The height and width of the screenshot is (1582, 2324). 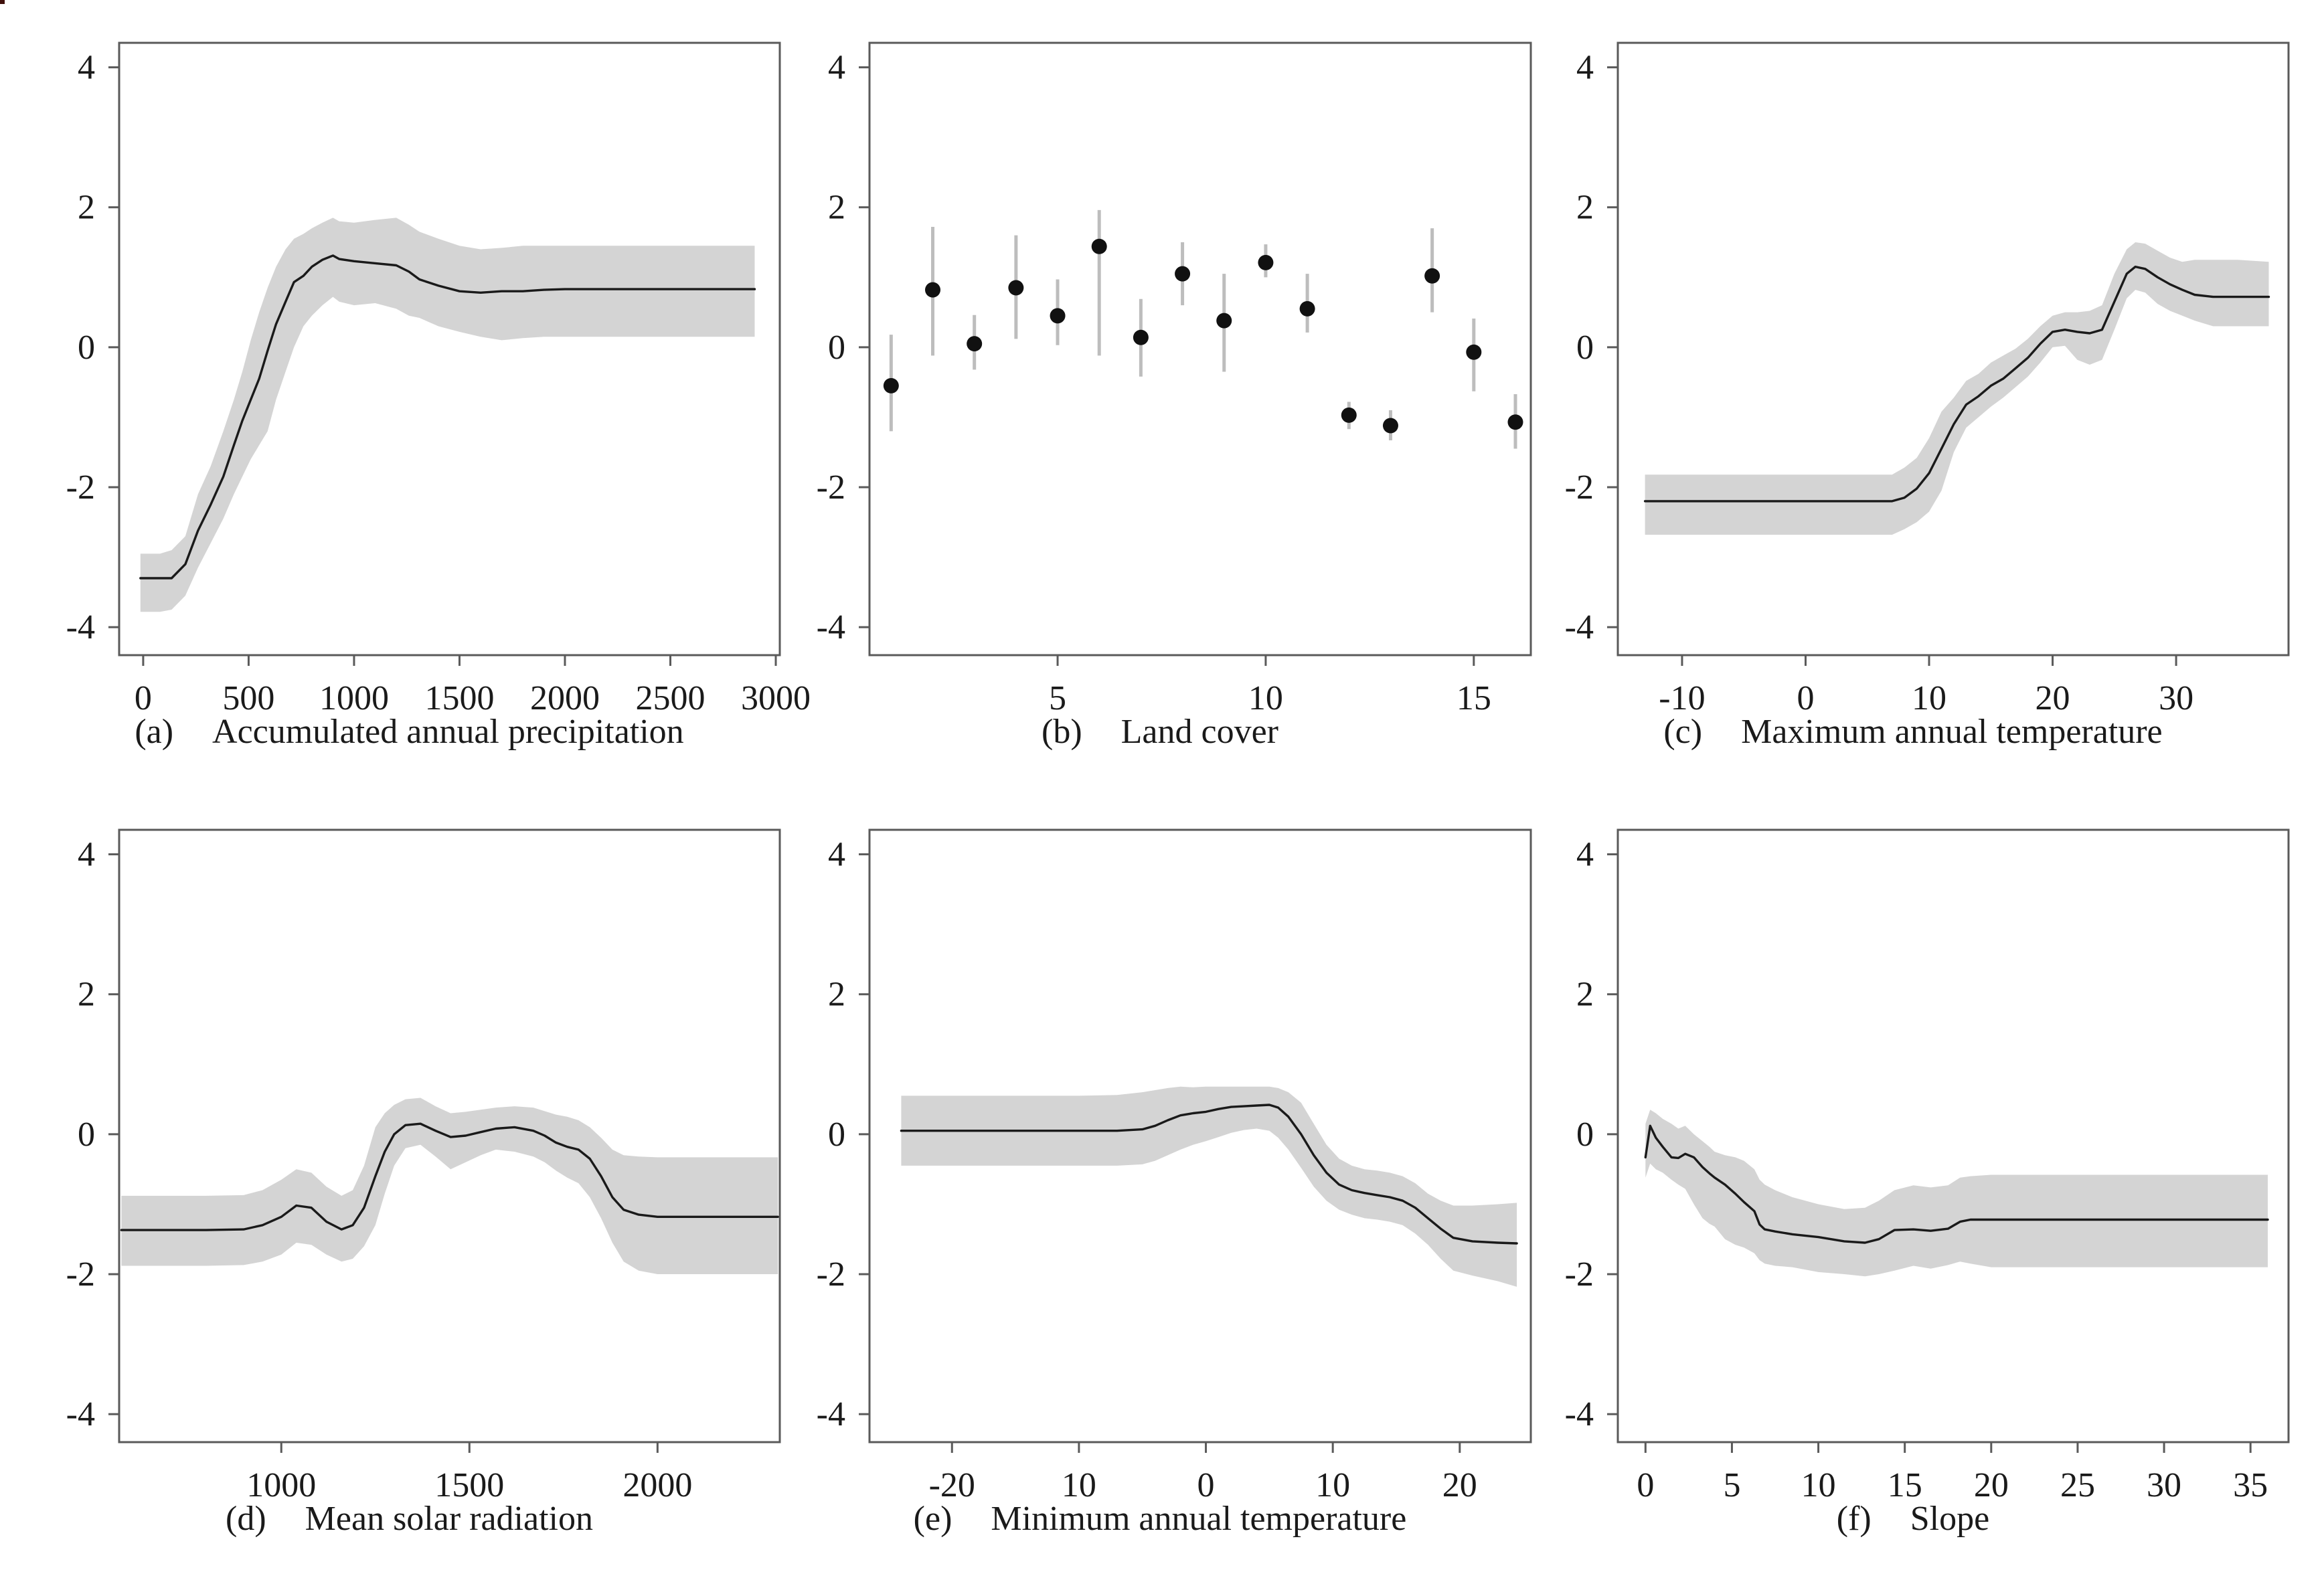 I want to click on panel-b: (b) Land cover 5 10 15 -4 -2 0 2 4, so click(x=1174, y=396).